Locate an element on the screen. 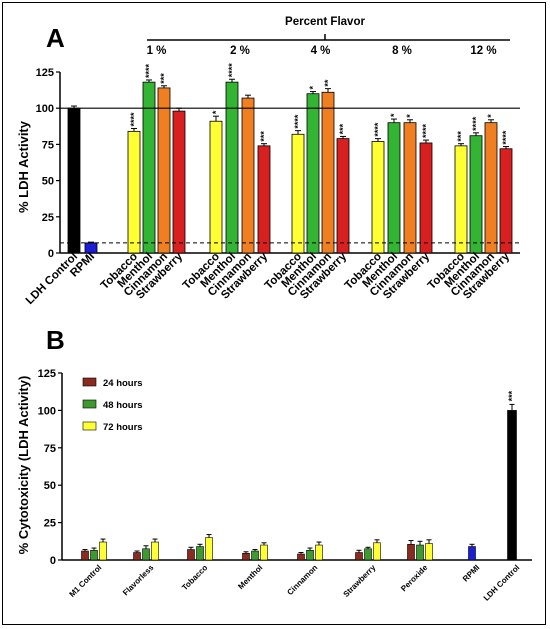  y-tick-label-b: 100 is located at coordinates (47, 411).